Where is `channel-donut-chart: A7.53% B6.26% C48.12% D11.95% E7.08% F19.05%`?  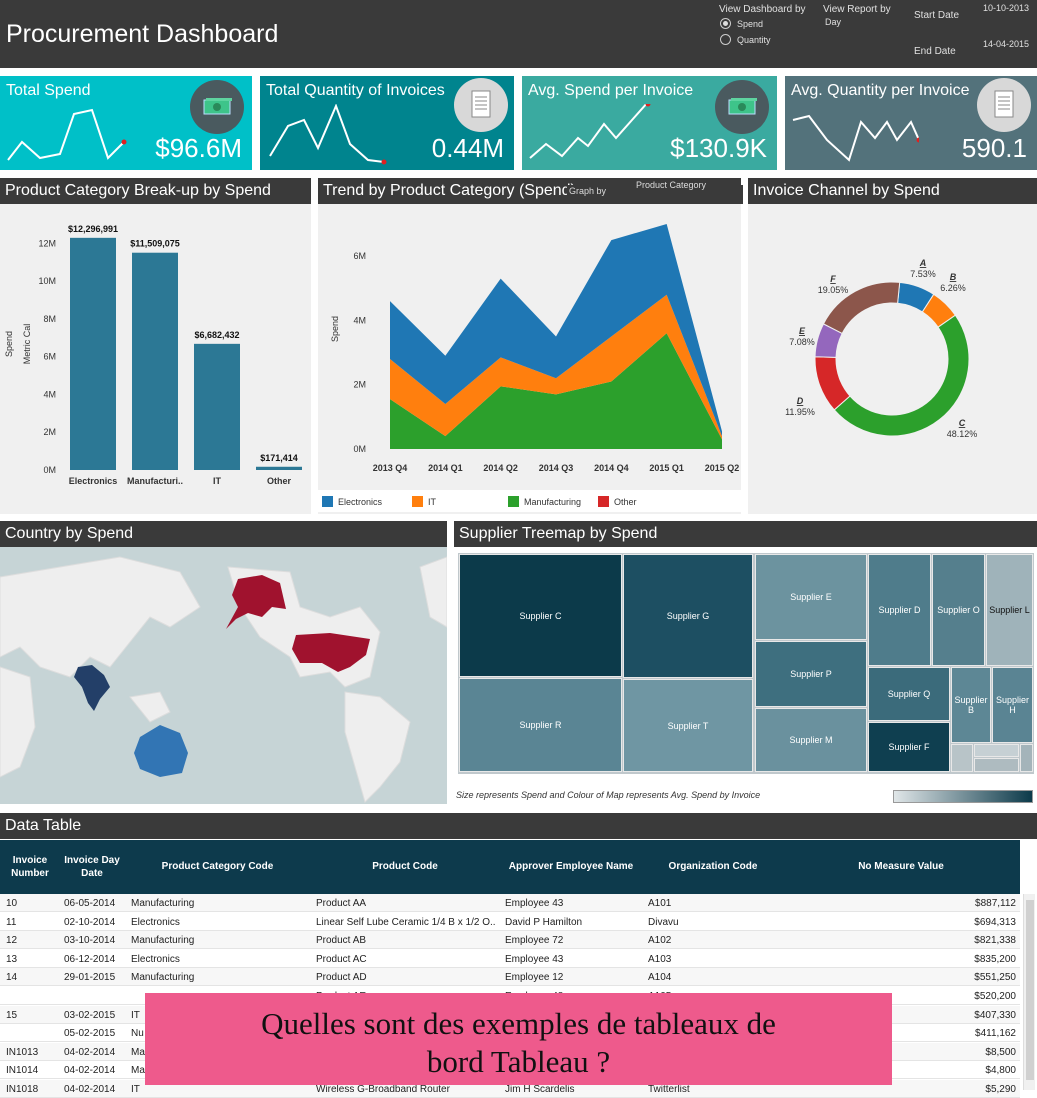
channel-donut-chart: A7.53% B6.26% C48.12% D11.95% E7.08% F19.05% is located at coordinates (881, 348).